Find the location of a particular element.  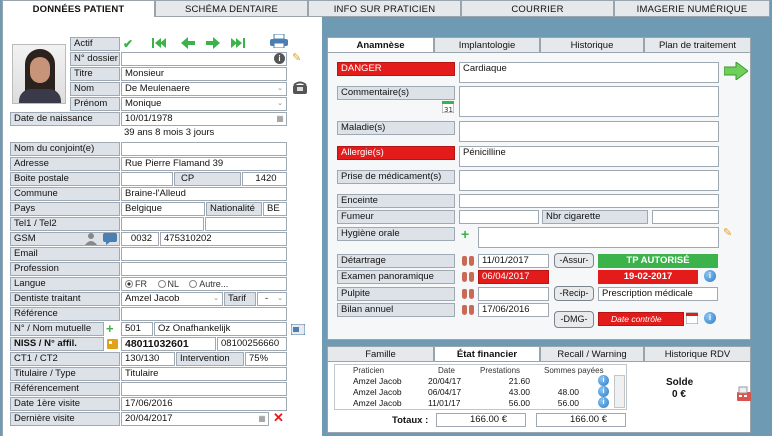

naissance-field: 10/01/1978 ▦ is located at coordinates (204, 119).